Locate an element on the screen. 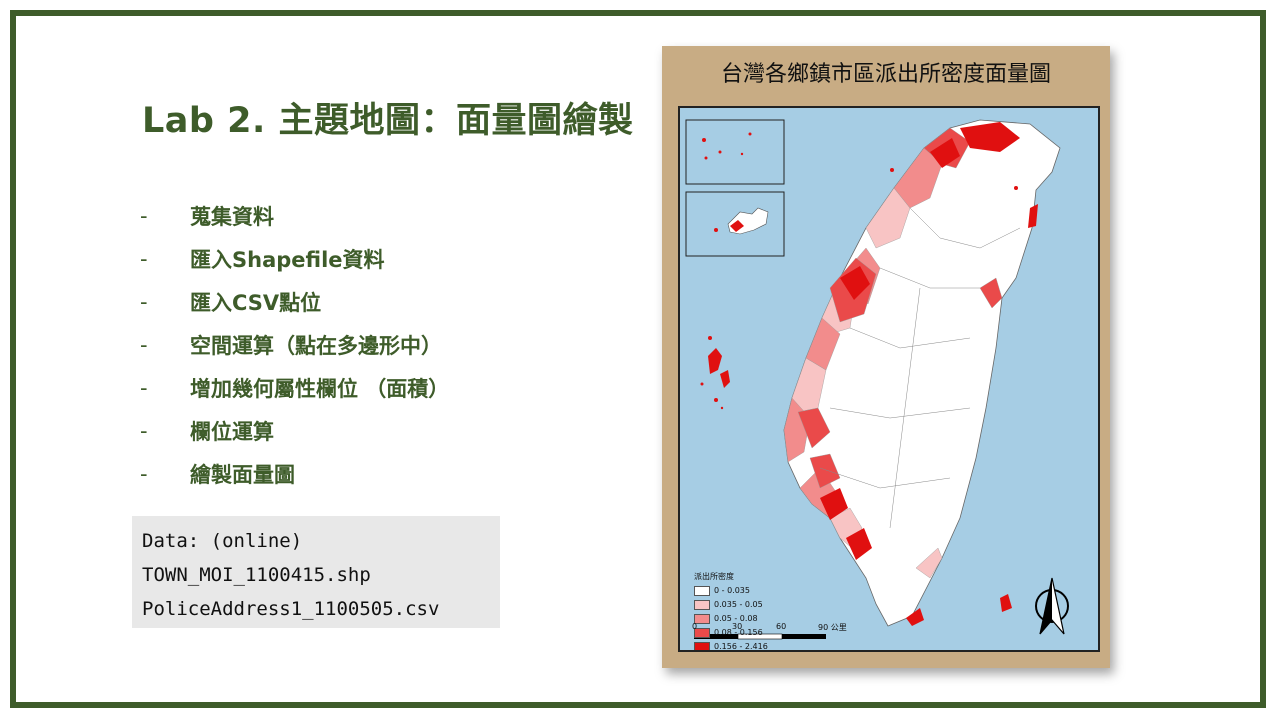 The image size is (1280, 720). bullet-item: - 繪製面量圖 is located at coordinates (294, 473).